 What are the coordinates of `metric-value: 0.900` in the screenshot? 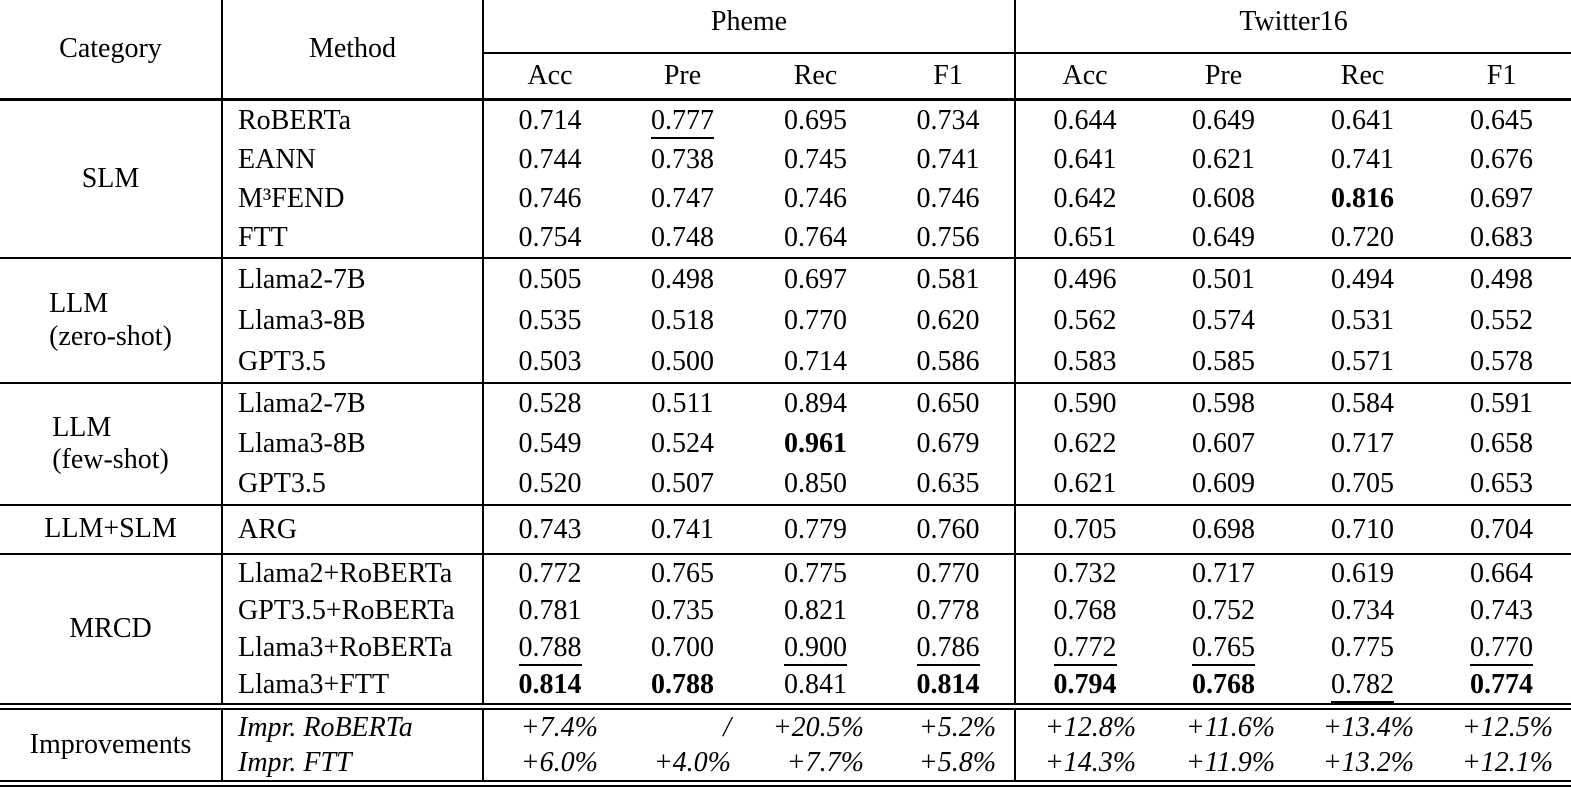 It's located at (815, 648).